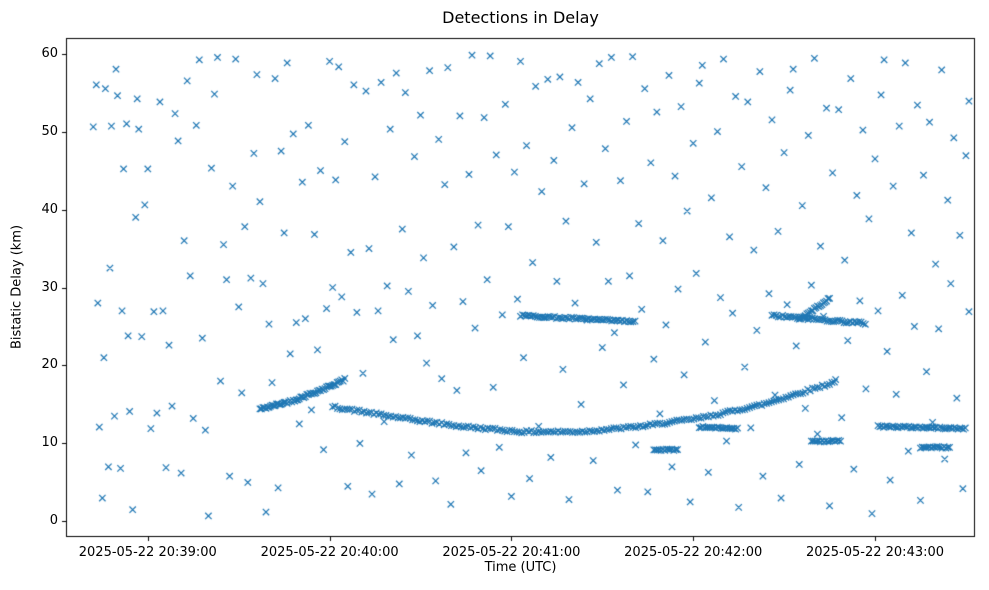 The width and height of the screenshot is (989, 590). What do you see at coordinates (49, 53) in the screenshot?
I see `y-tick-label: 60` at bounding box center [49, 53].